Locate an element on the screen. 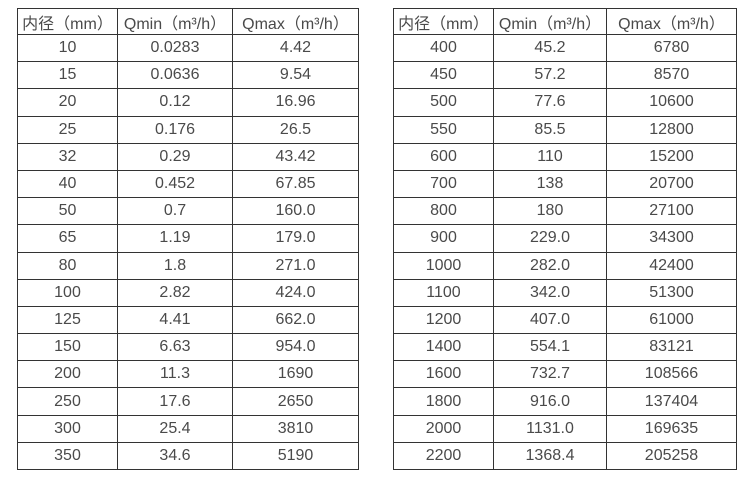 The width and height of the screenshot is (750, 483). table-cell: 1.19 is located at coordinates (175, 238).